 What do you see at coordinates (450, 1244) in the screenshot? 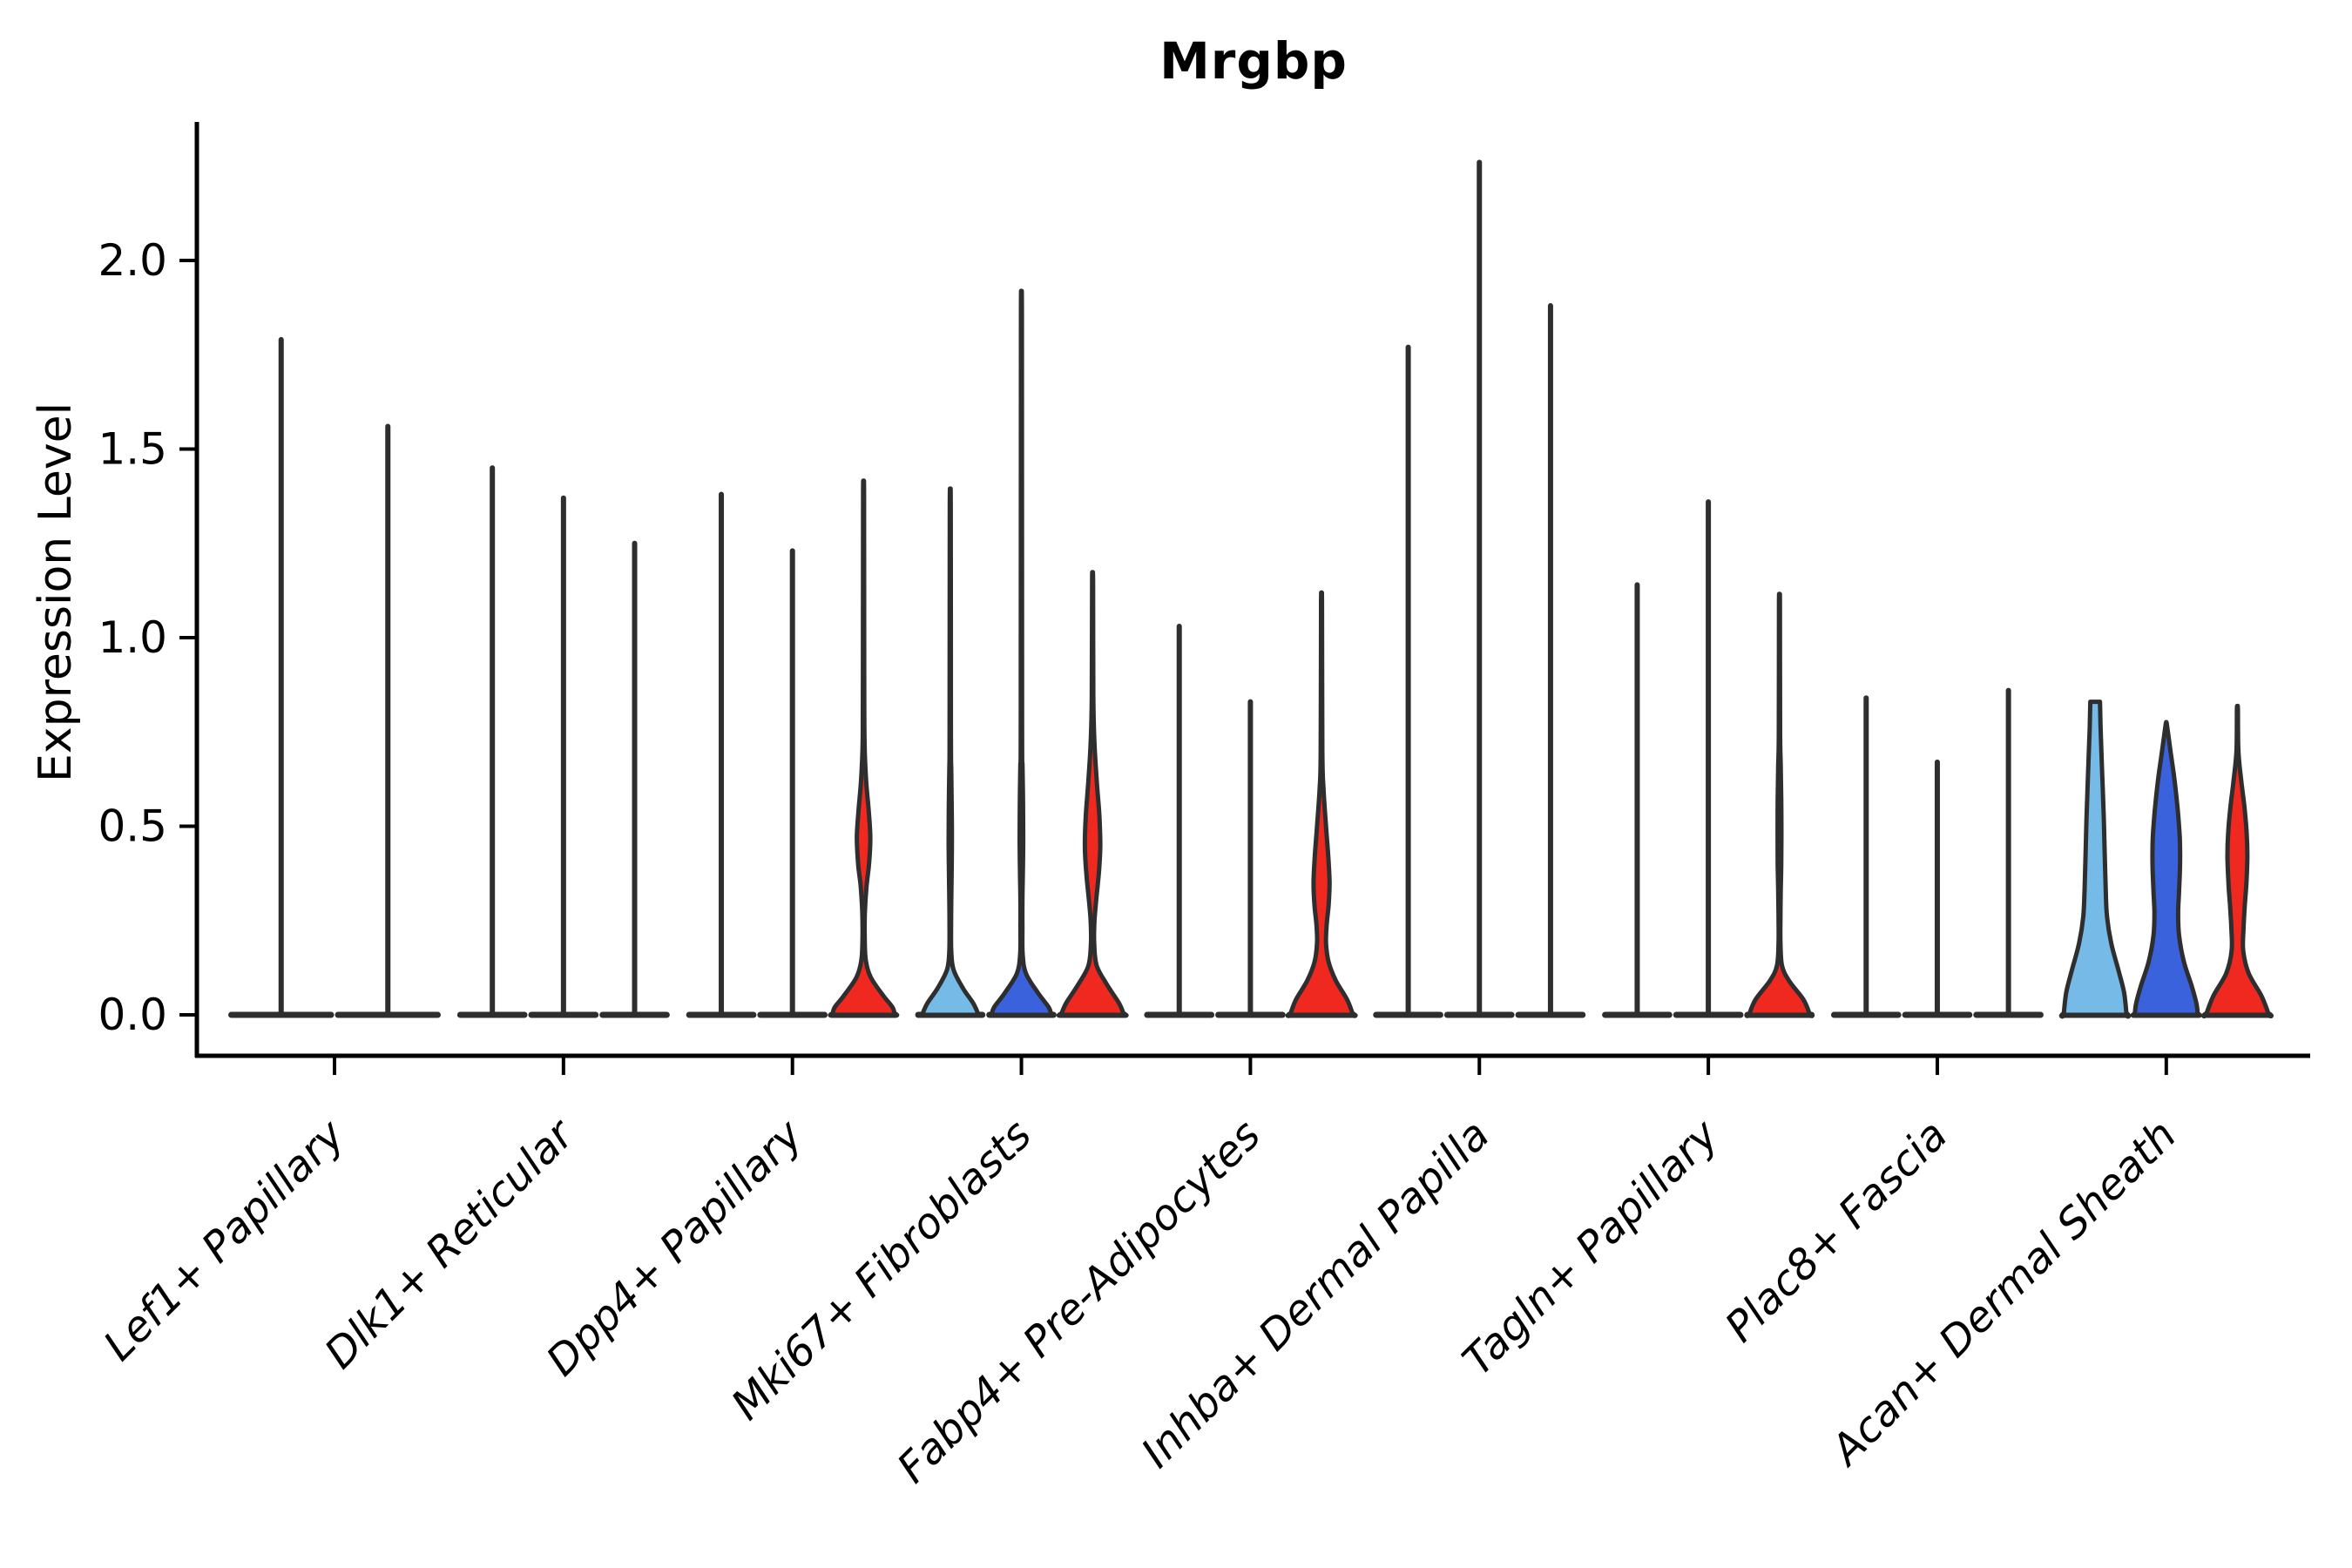
I see `x-tick-label: Dlk1+ Reticular` at bounding box center [450, 1244].